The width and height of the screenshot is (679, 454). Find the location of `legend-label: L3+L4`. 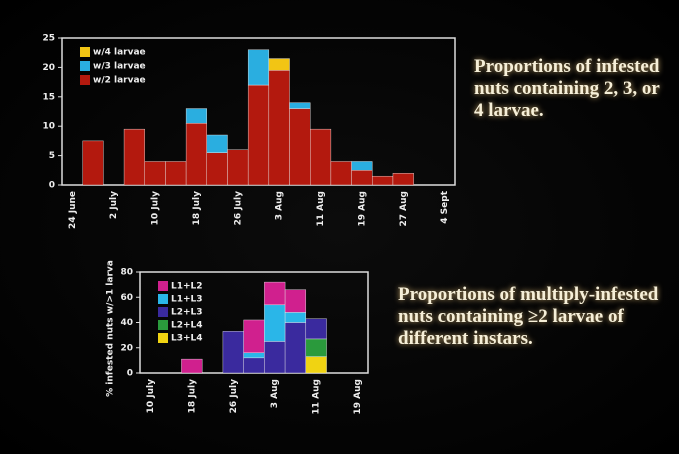

legend-label: L3+L4 is located at coordinates (187, 339).